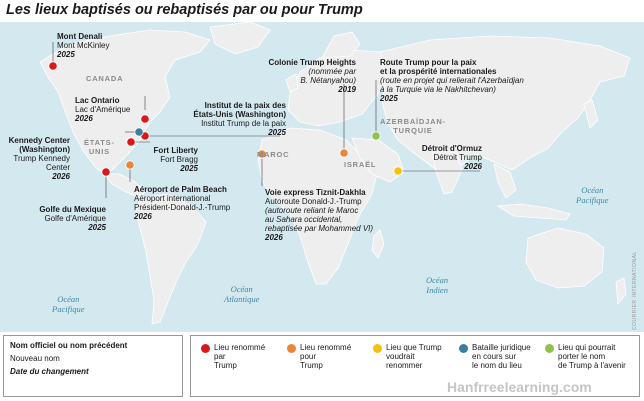 Image resolution: width=644 pixels, height=401 pixels. What do you see at coordinates (312, 210) in the screenshot?
I see `label-tiznit-note: (autoroute reliant le Maroc` at bounding box center [312, 210].